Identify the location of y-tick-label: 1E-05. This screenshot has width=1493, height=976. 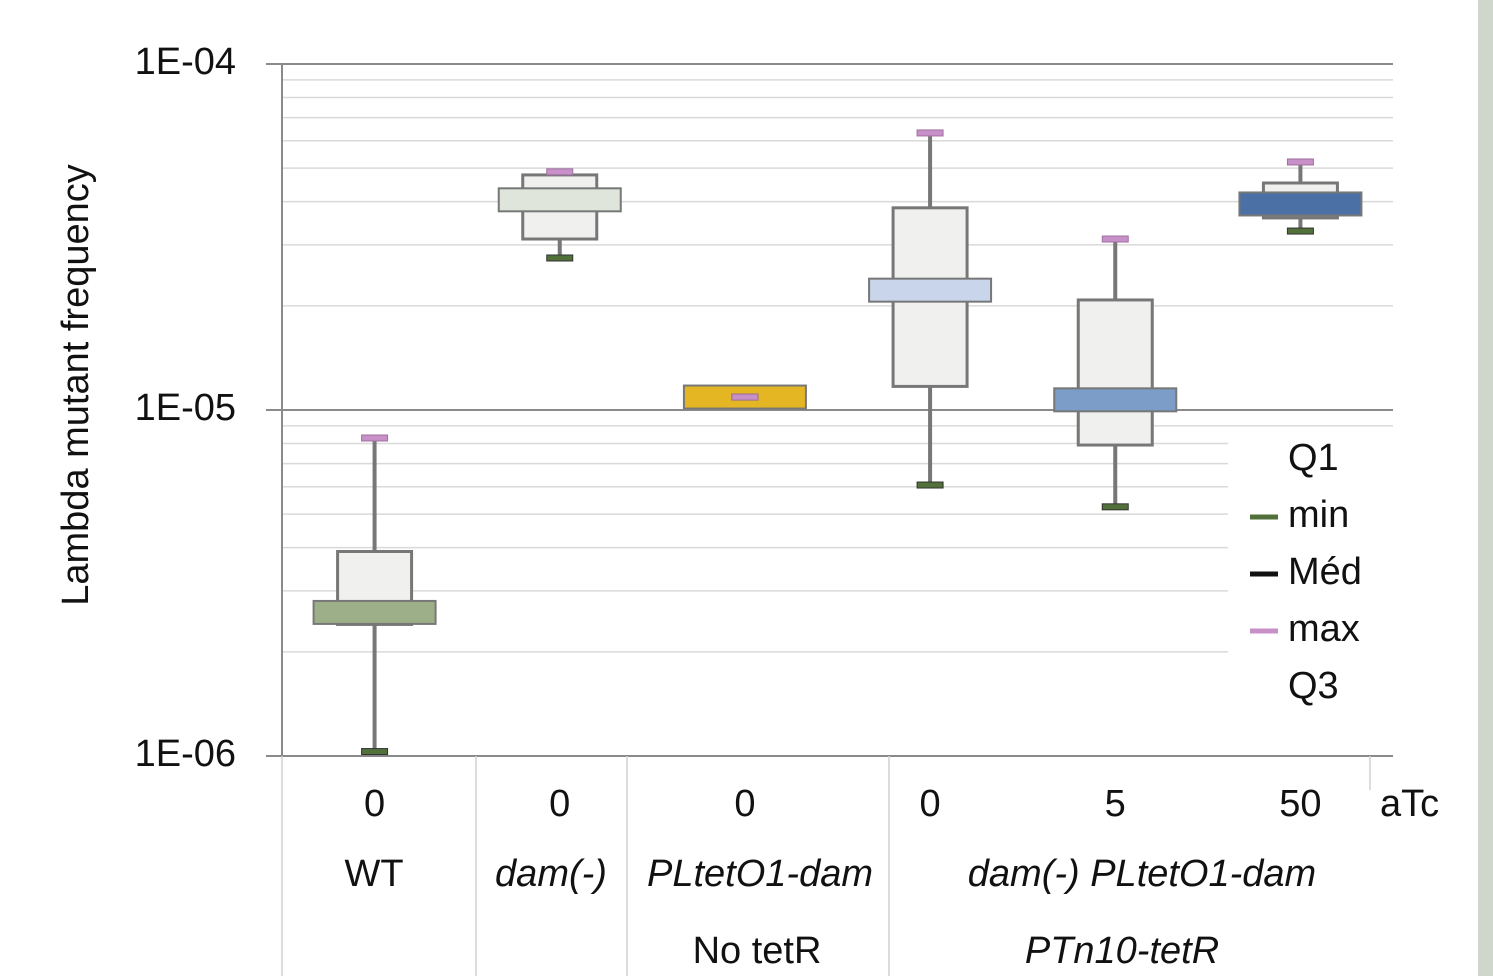
(185, 408).